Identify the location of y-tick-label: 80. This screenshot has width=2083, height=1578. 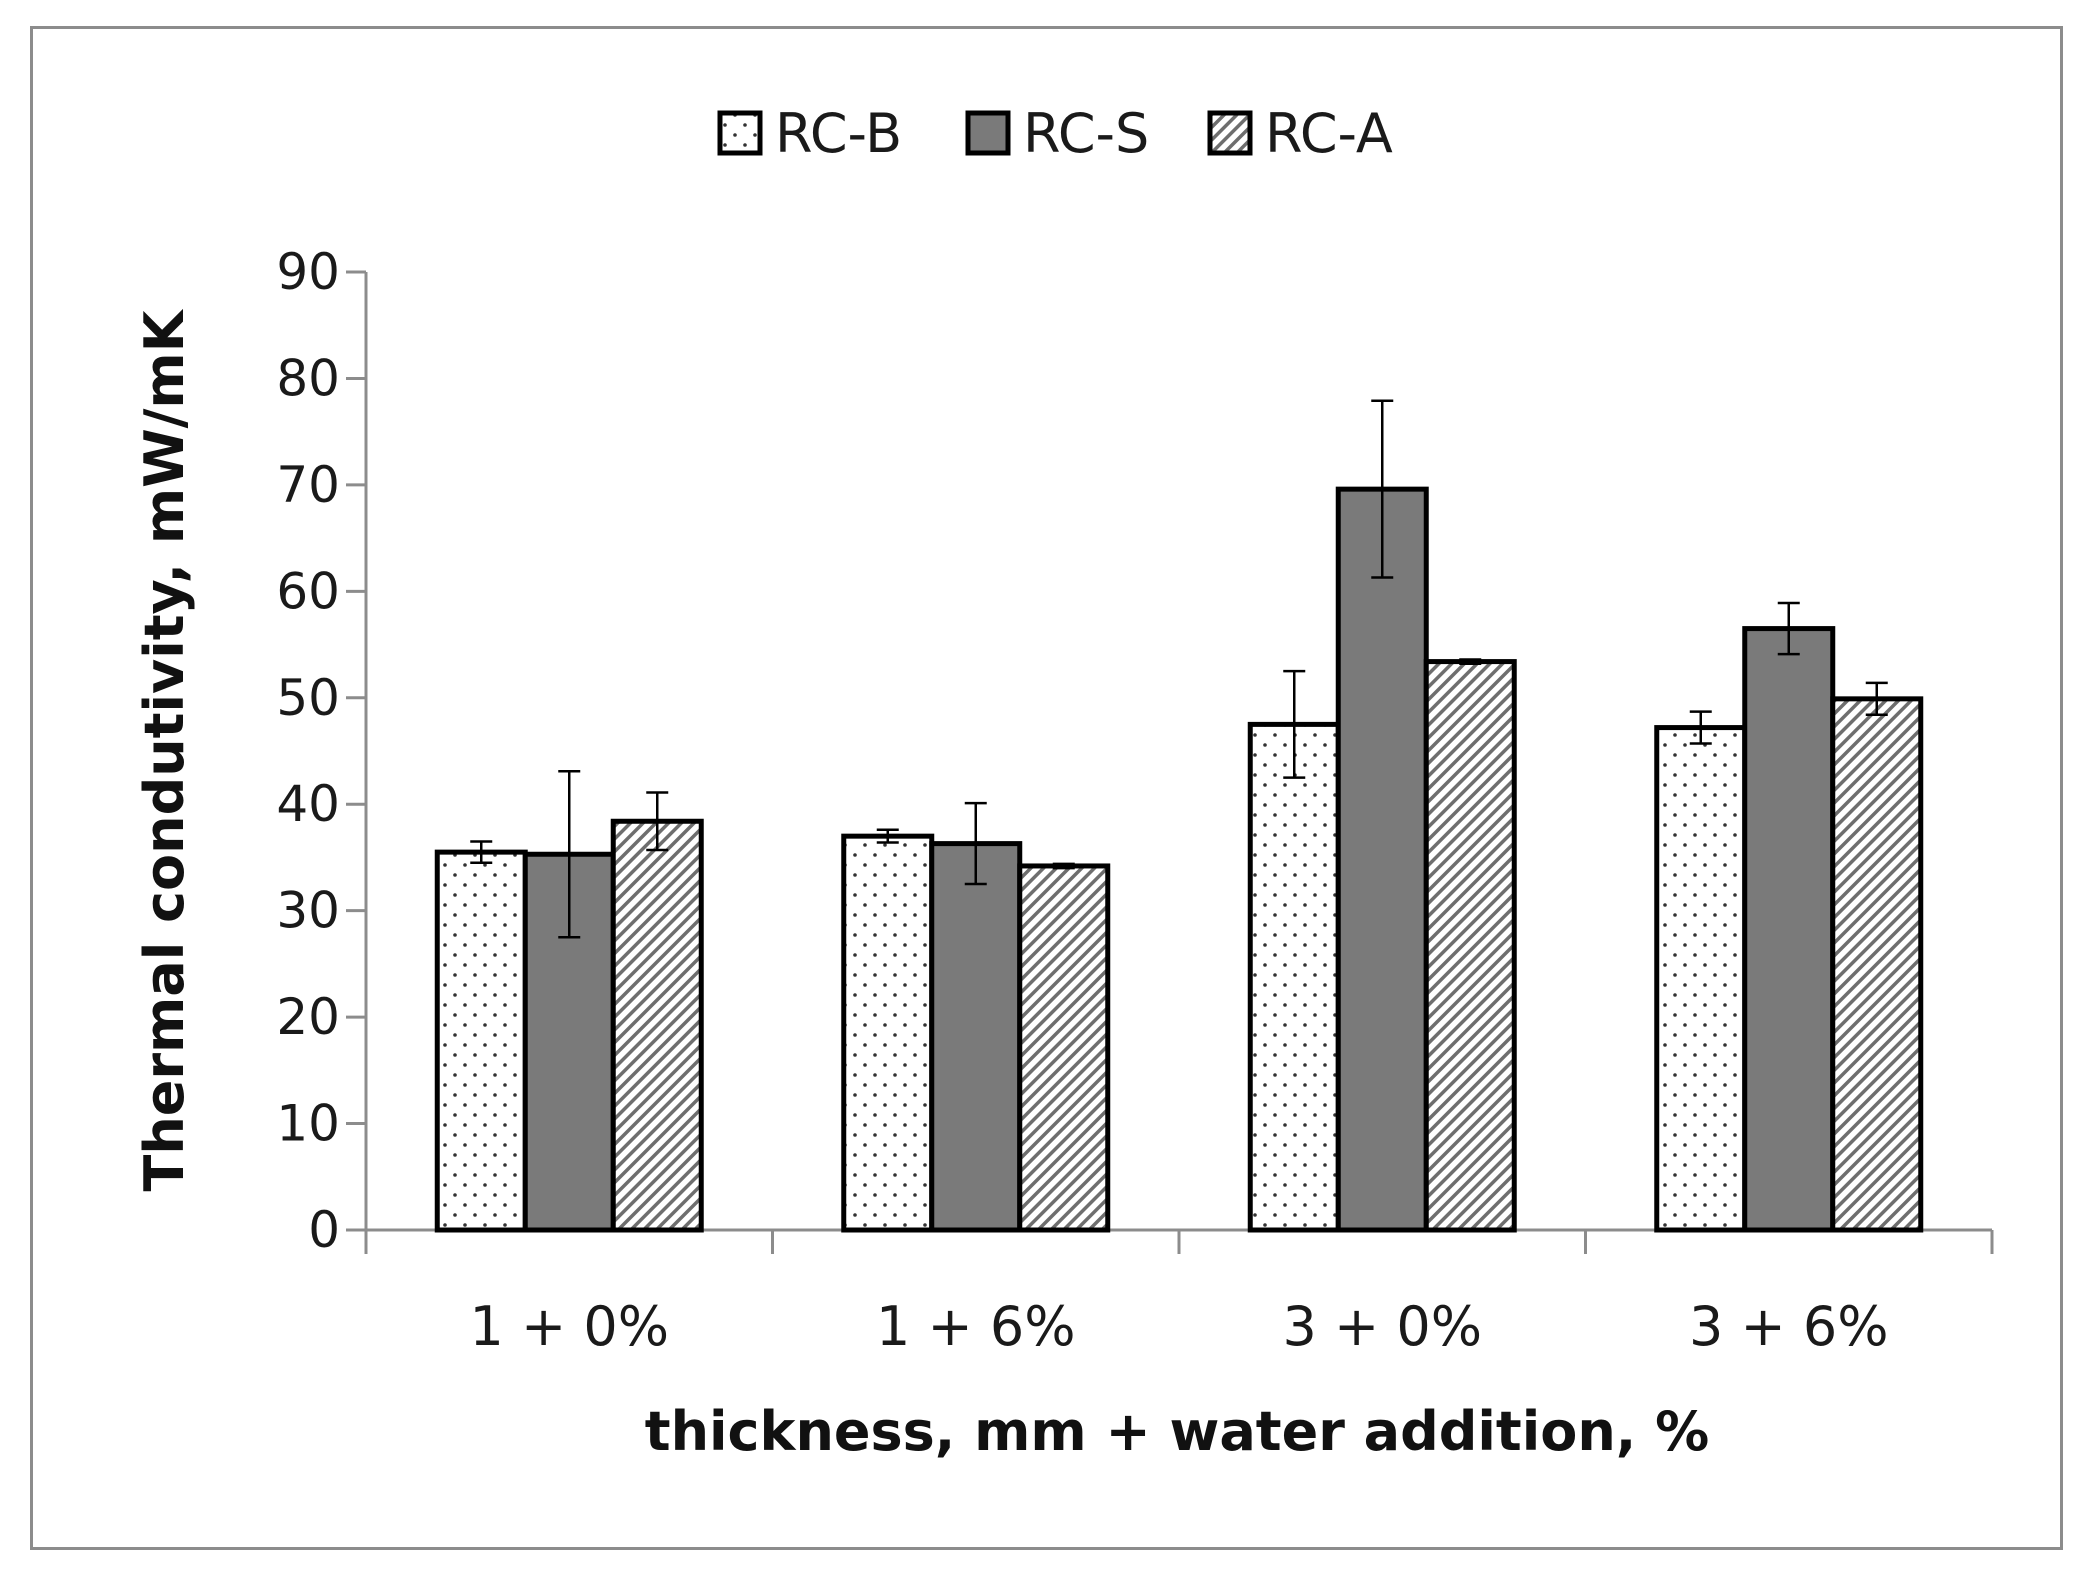
(308, 378).